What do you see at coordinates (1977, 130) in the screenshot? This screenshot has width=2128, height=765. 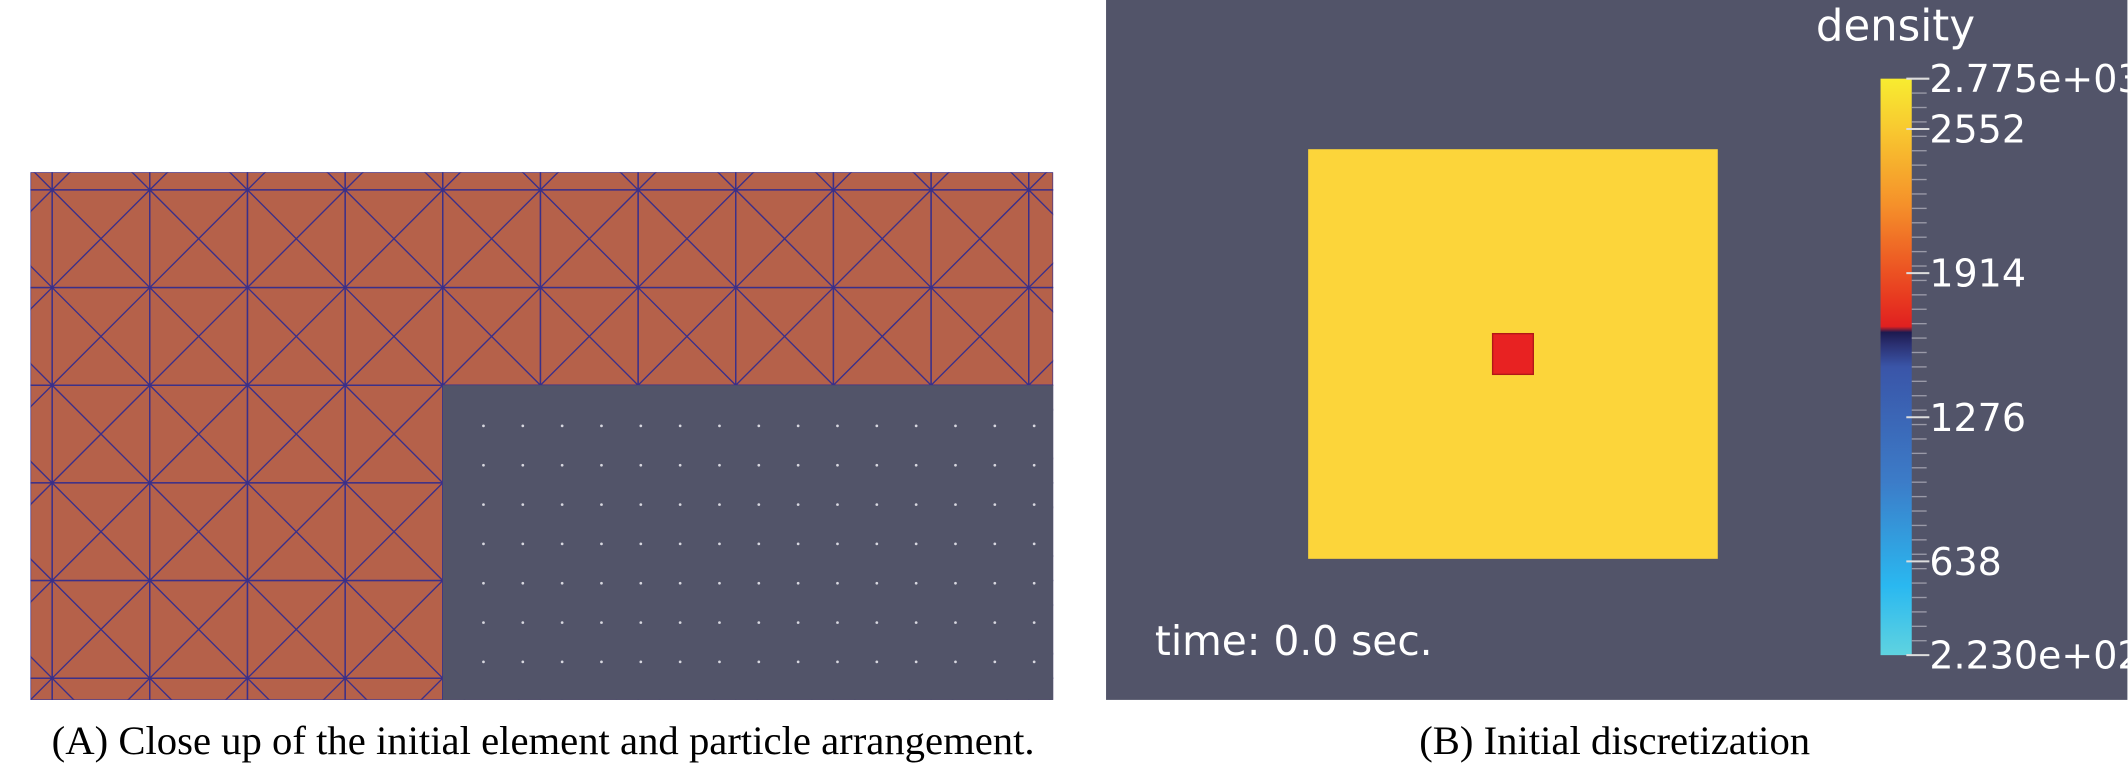 I see `colorbar-tick-label: 2552` at bounding box center [1977, 130].